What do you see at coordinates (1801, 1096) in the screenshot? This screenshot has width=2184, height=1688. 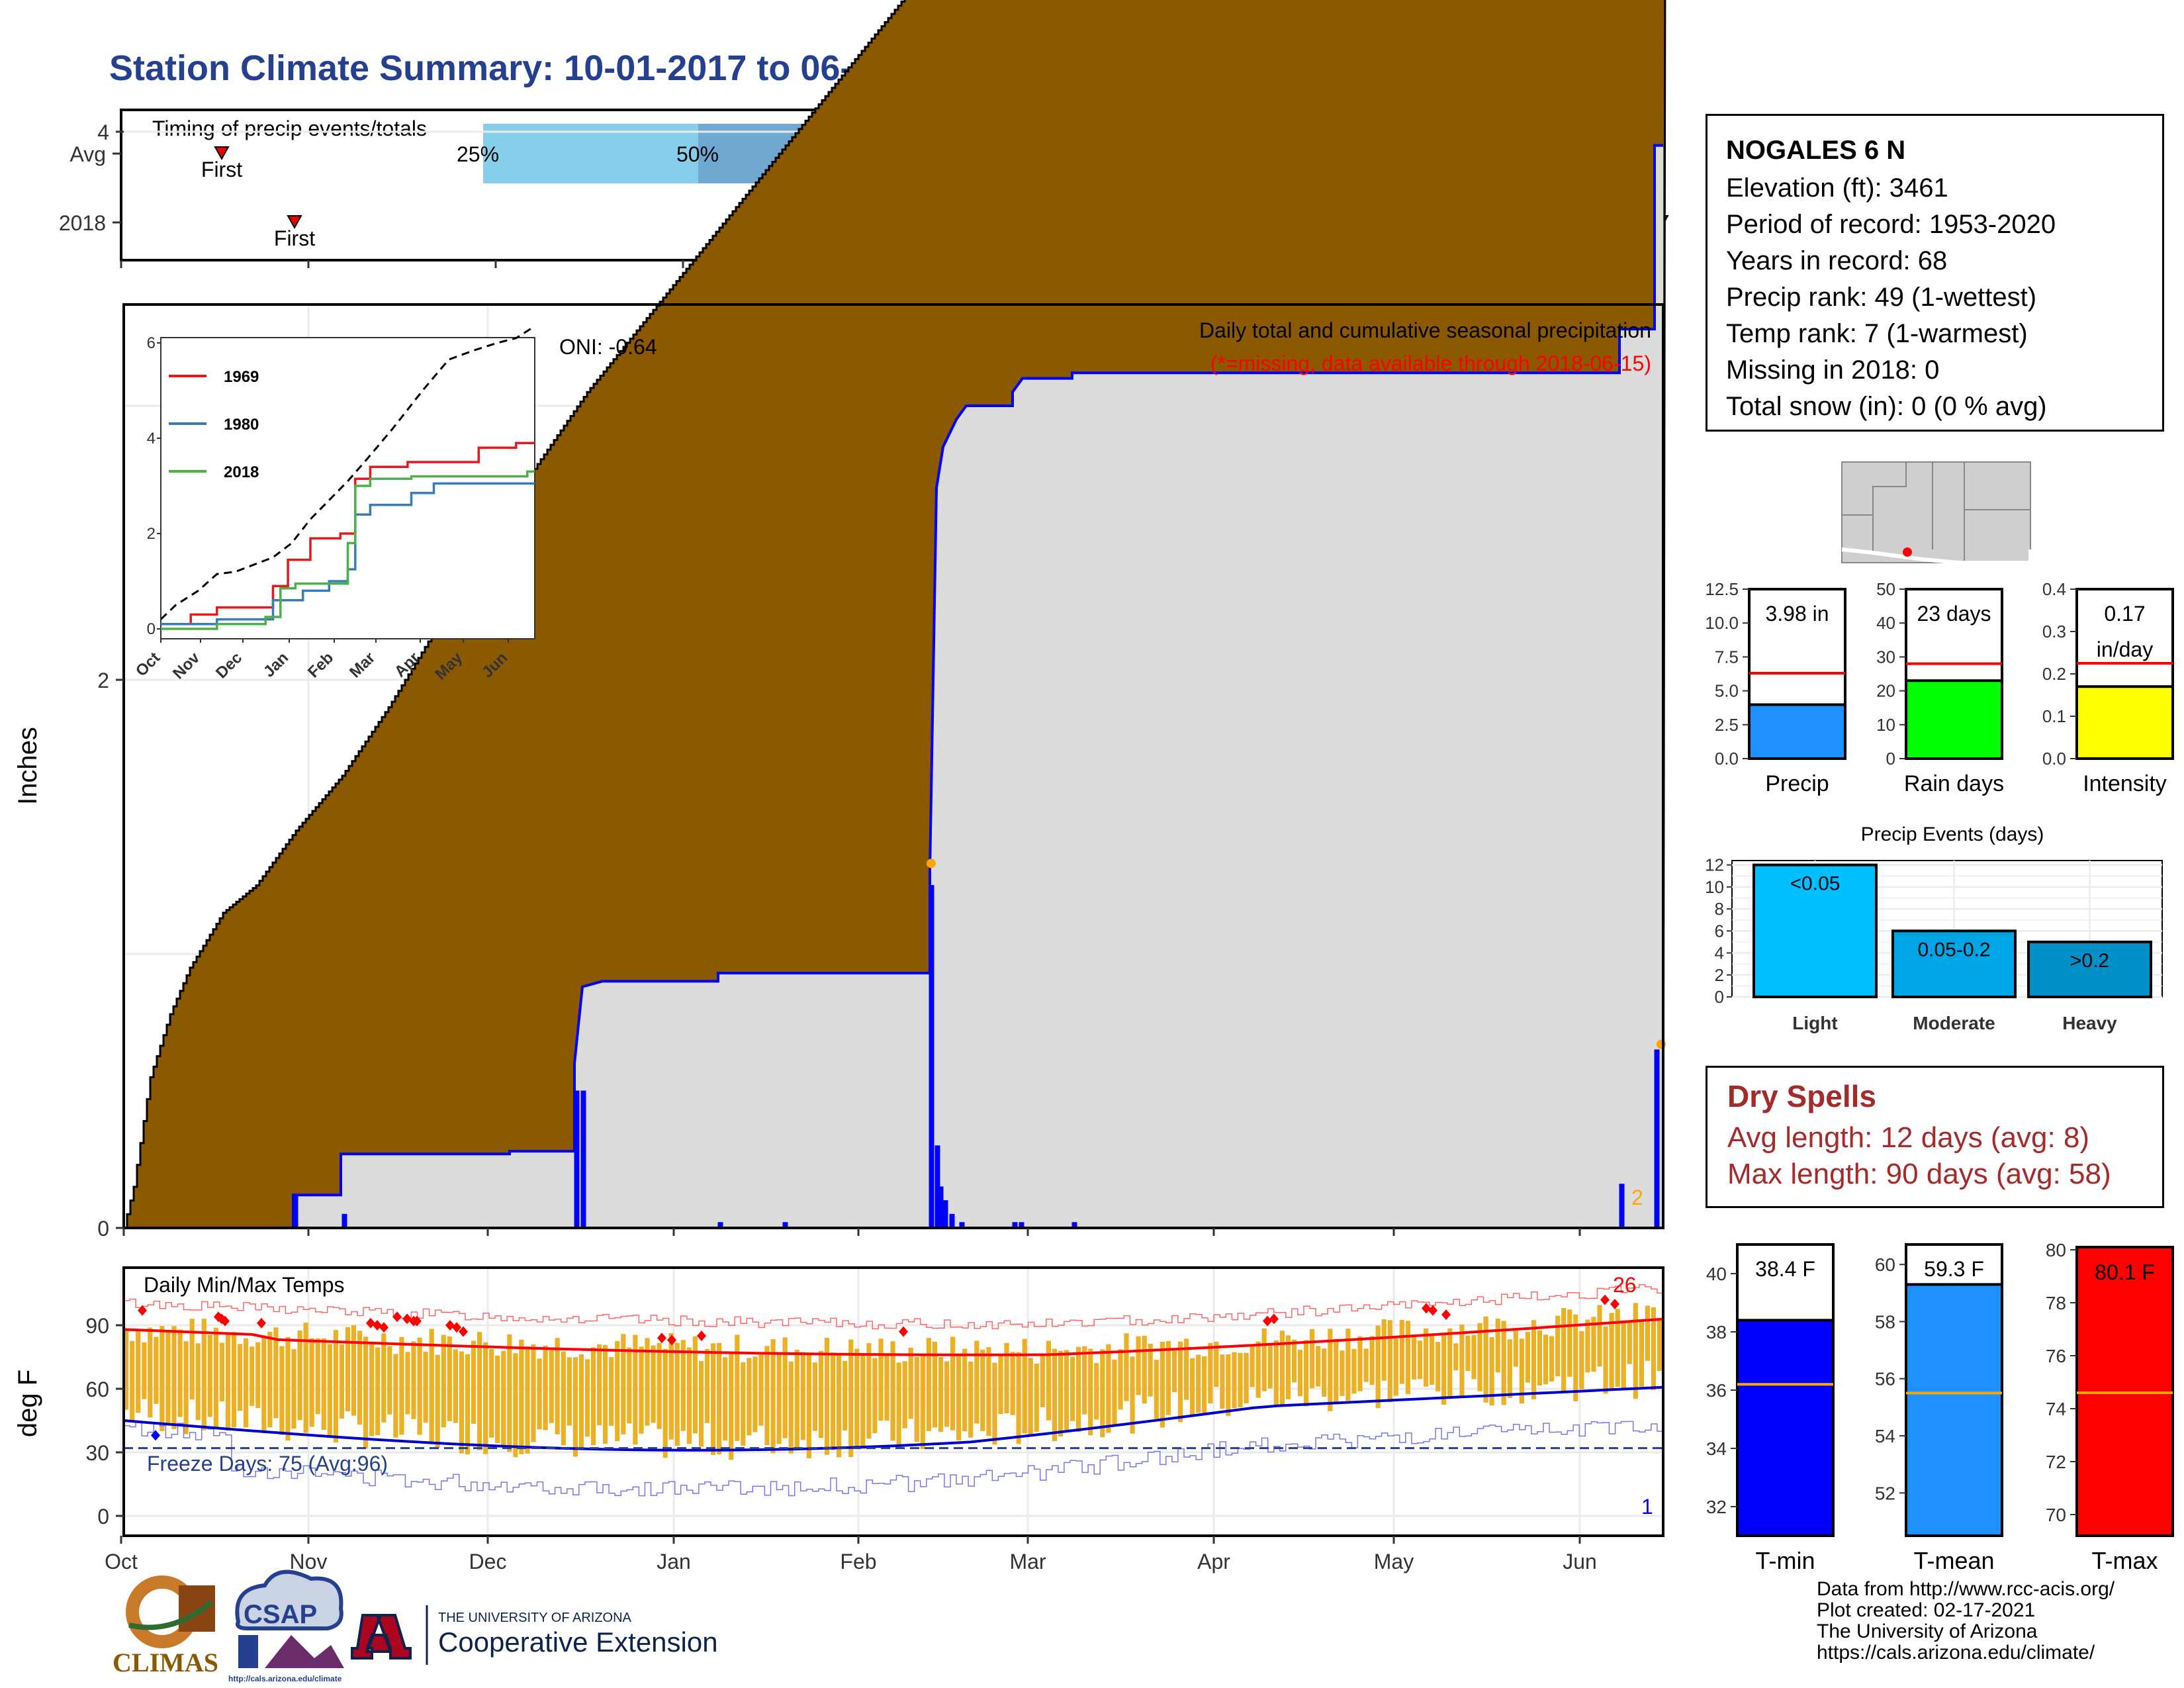 I see `dry-spells-title: Dry Spells` at bounding box center [1801, 1096].